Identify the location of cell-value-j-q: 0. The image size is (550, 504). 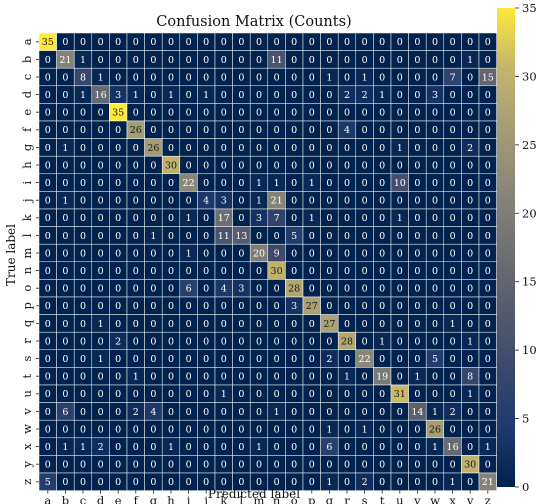
(329, 201).